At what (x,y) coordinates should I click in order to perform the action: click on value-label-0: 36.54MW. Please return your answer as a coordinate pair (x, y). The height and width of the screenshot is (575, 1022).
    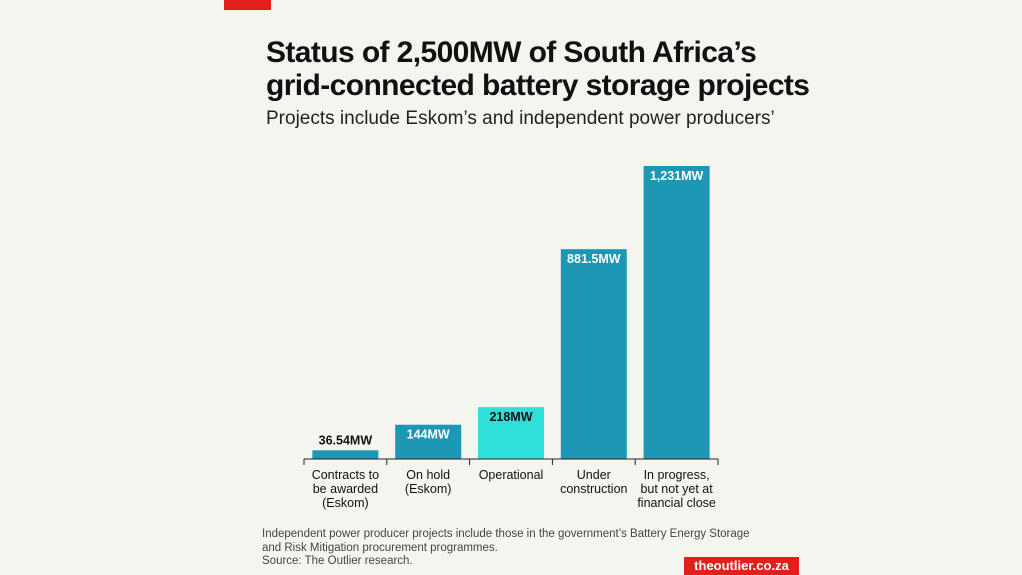
    Looking at the image, I should click on (346, 440).